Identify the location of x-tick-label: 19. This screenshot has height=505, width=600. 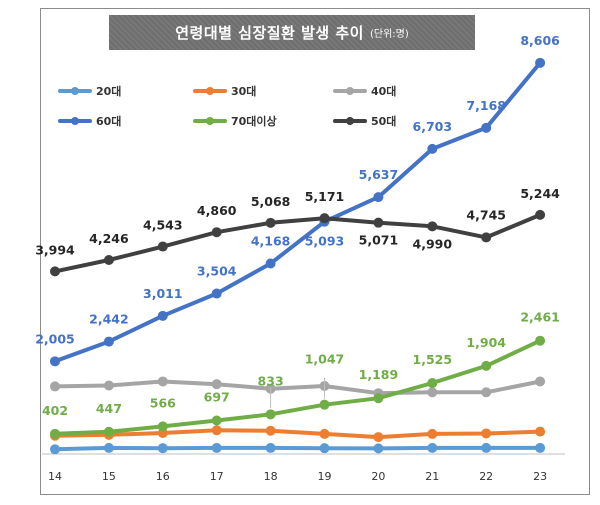
(325, 476).